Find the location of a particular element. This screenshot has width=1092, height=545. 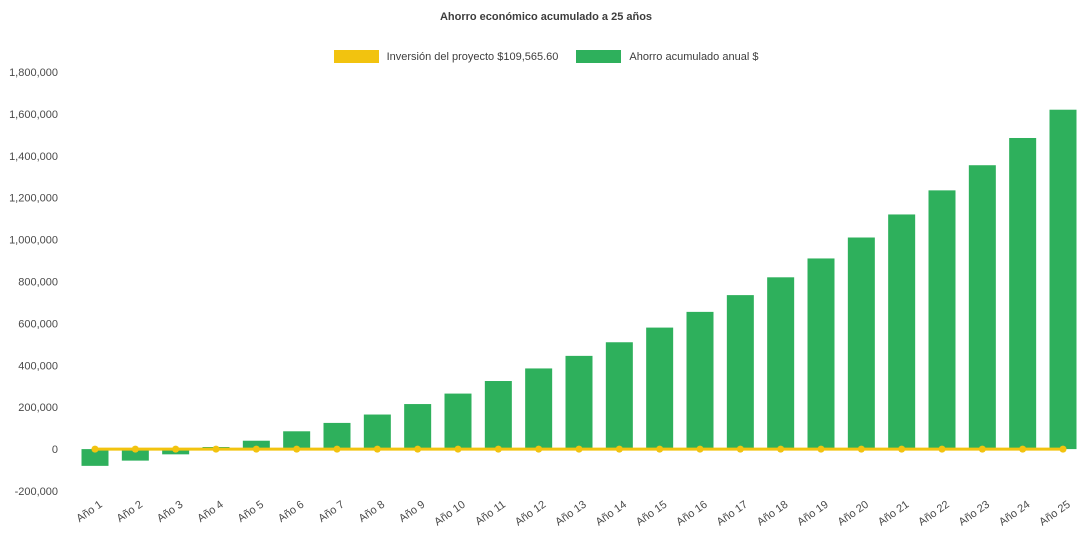

x-axis-label: Año 20 is located at coordinates (853, 514).